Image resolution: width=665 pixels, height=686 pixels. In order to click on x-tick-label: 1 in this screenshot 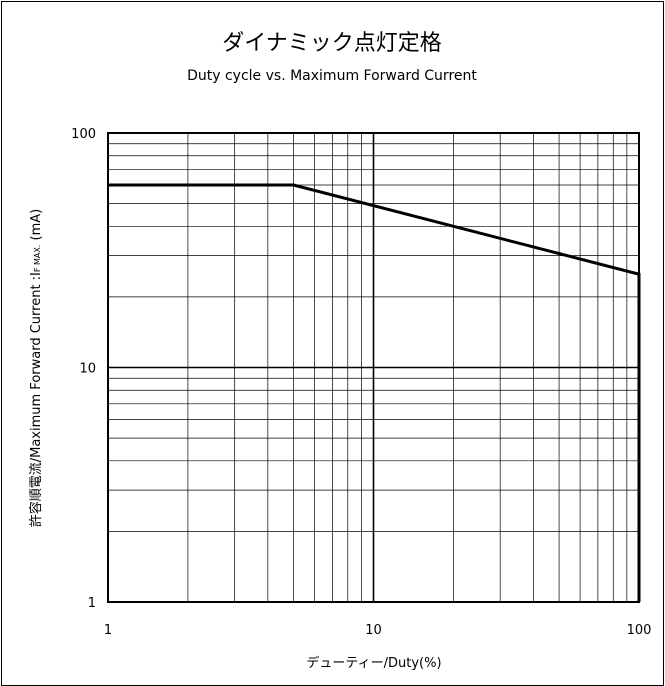, I will do `click(108, 630)`.